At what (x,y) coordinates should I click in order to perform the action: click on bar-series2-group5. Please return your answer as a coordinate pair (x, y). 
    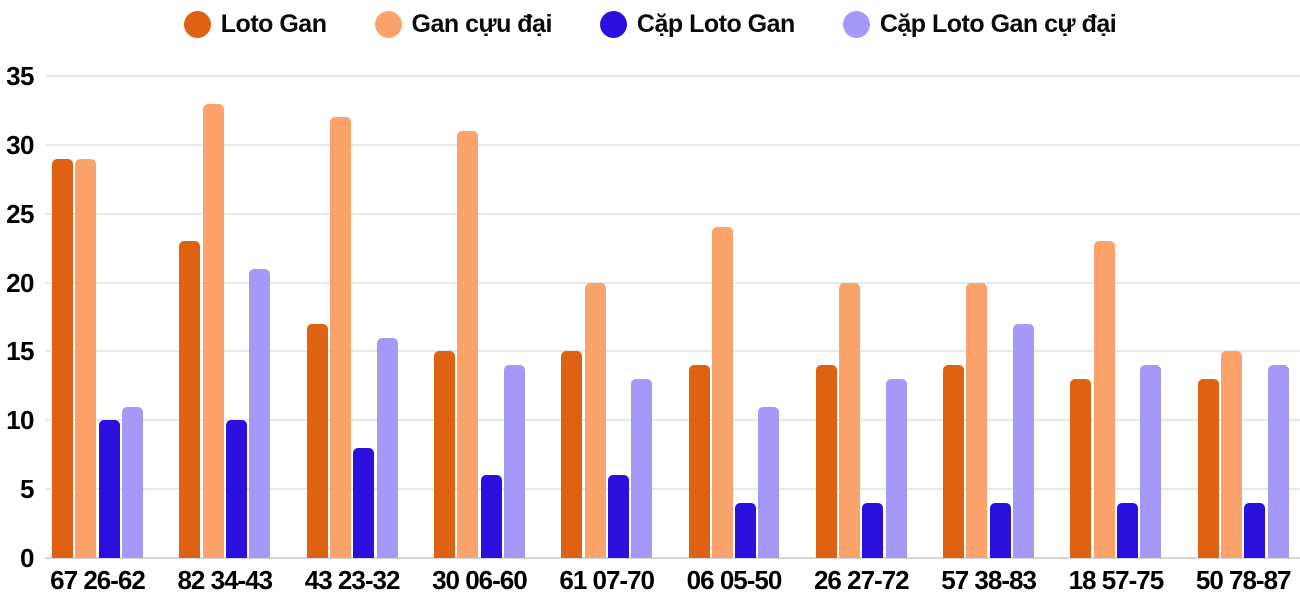
    Looking at the image, I should click on (595, 420).